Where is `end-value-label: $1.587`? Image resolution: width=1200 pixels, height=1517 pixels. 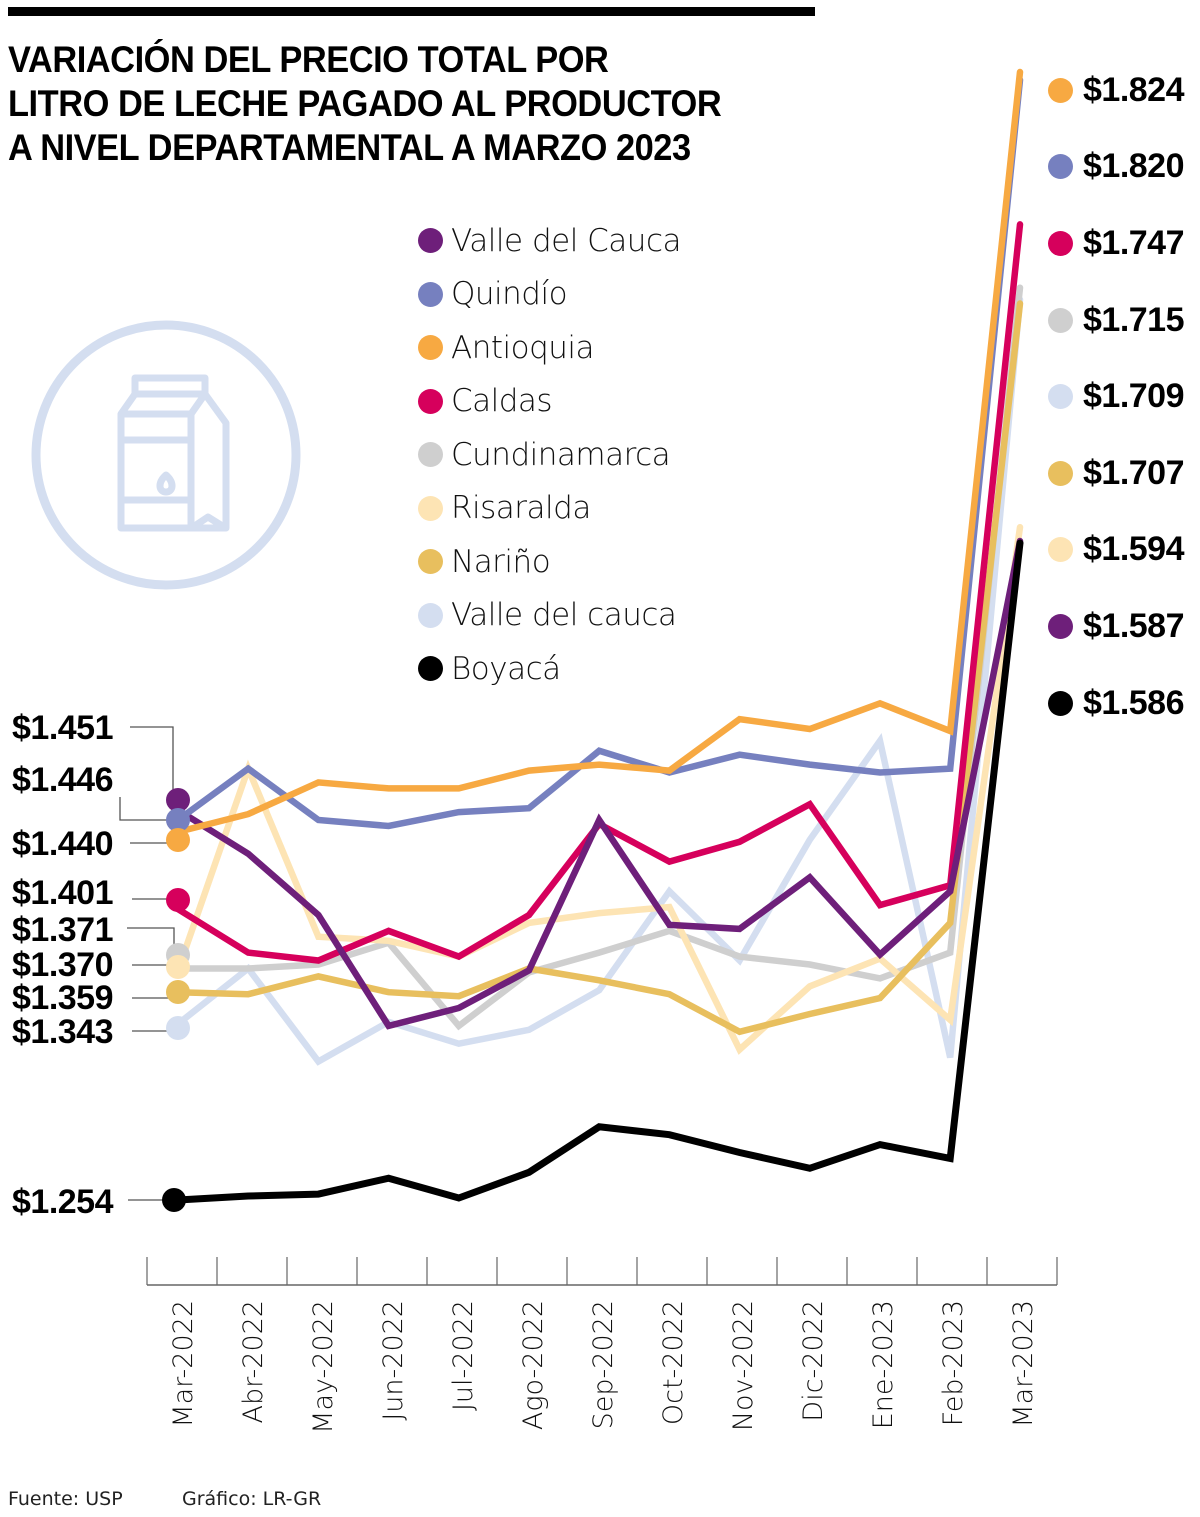
end-value-label: $1.587 is located at coordinates (1134, 625).